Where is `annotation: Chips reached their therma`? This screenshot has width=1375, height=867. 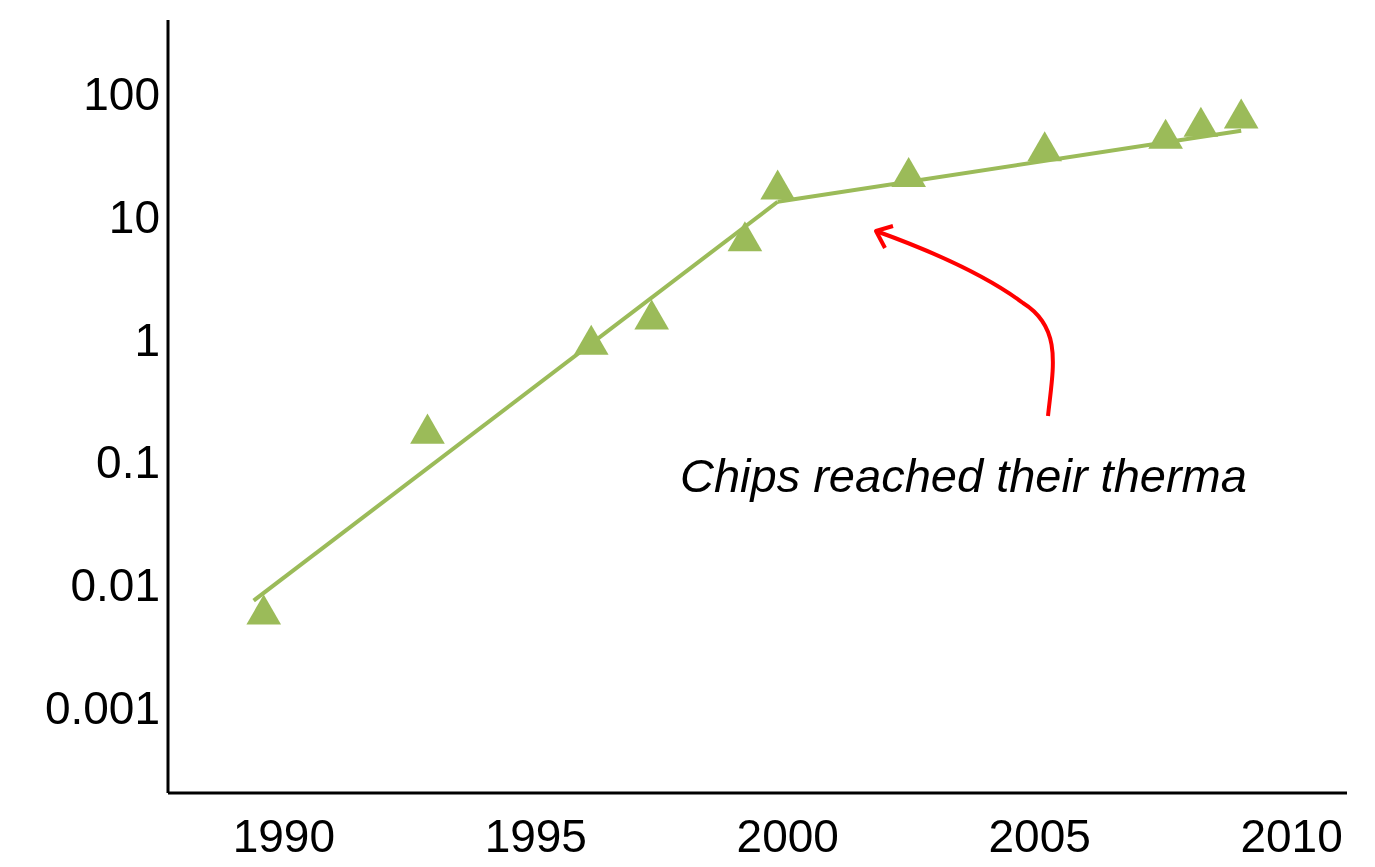
annotation: Chips reached their therma is located at coordinates (963, 475).